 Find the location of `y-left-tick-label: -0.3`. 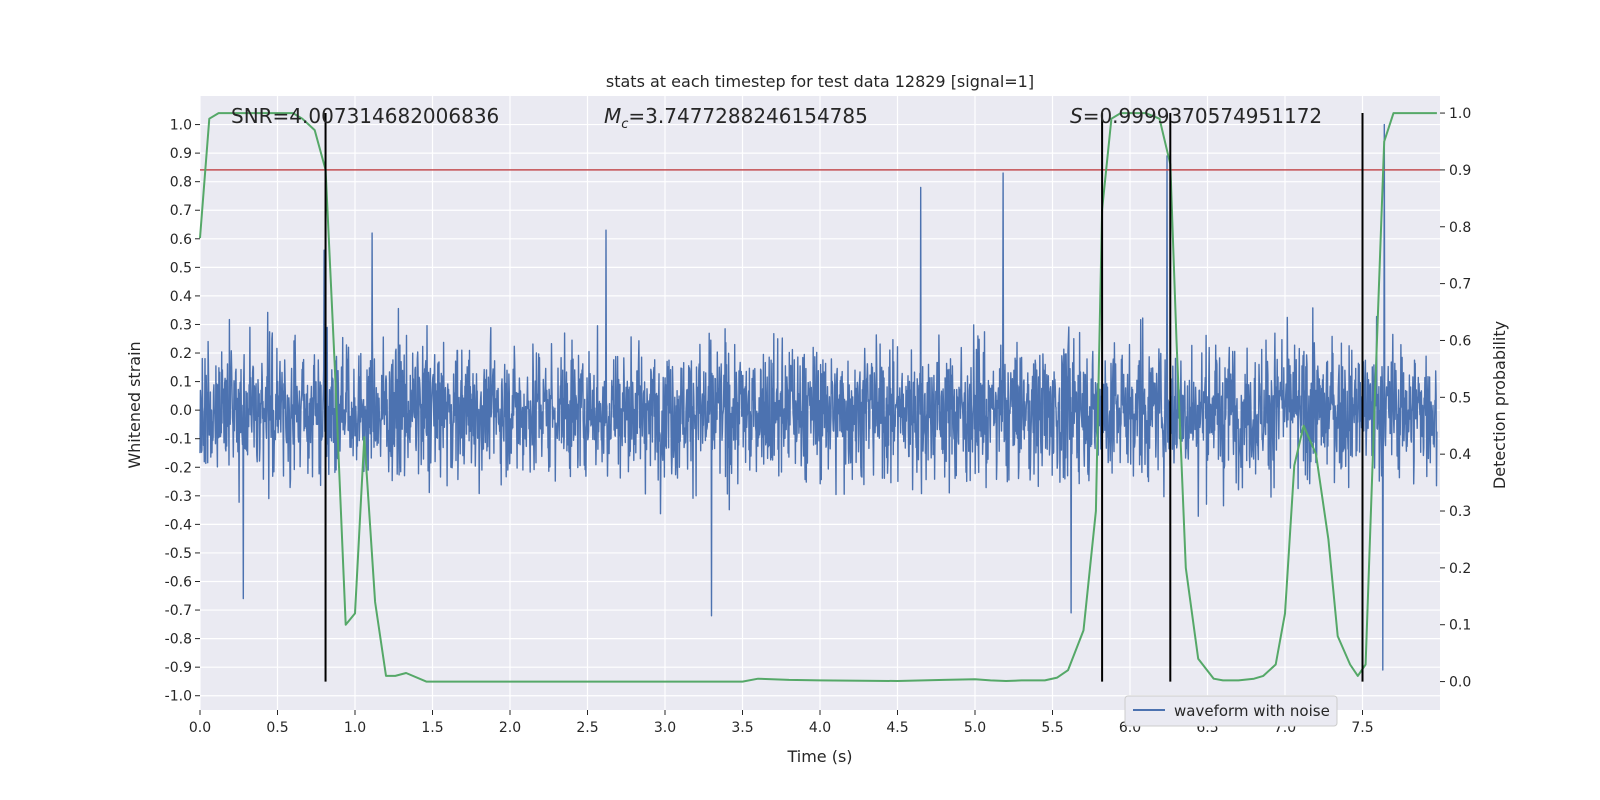

y-left-tick-label: -0.3 is located at coordinates (178, 497).